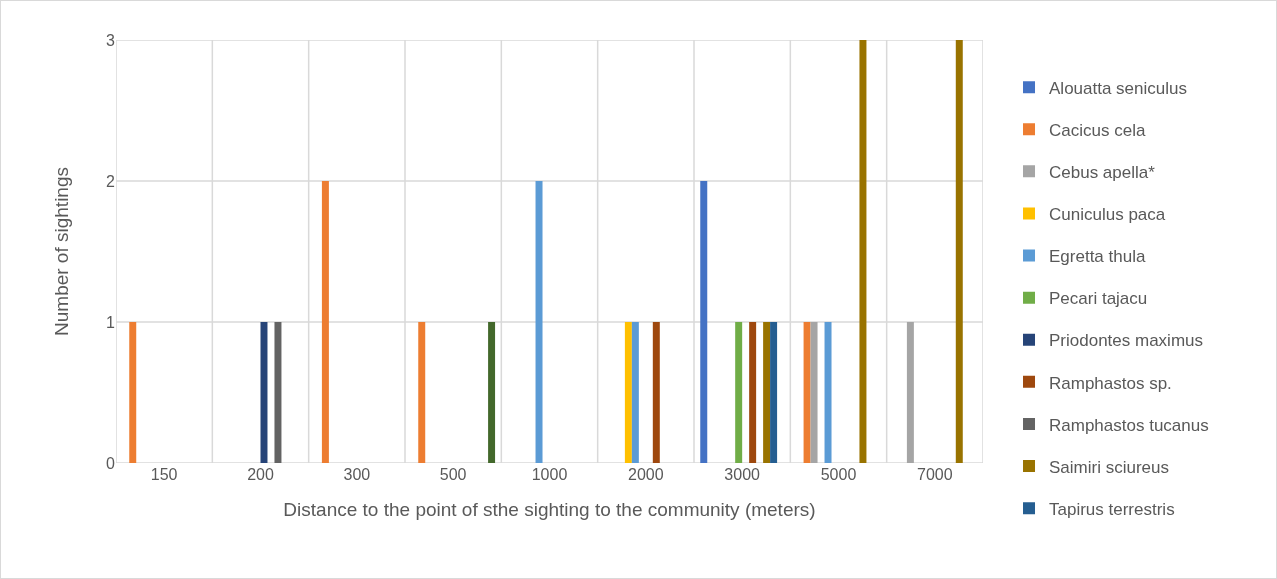  What do you see at coordinates (549, 509) in the screenshot?
I see `x-axis-title: Distance to the point of sthe sighting to the community (meters)` at bounding box center [549, 509].